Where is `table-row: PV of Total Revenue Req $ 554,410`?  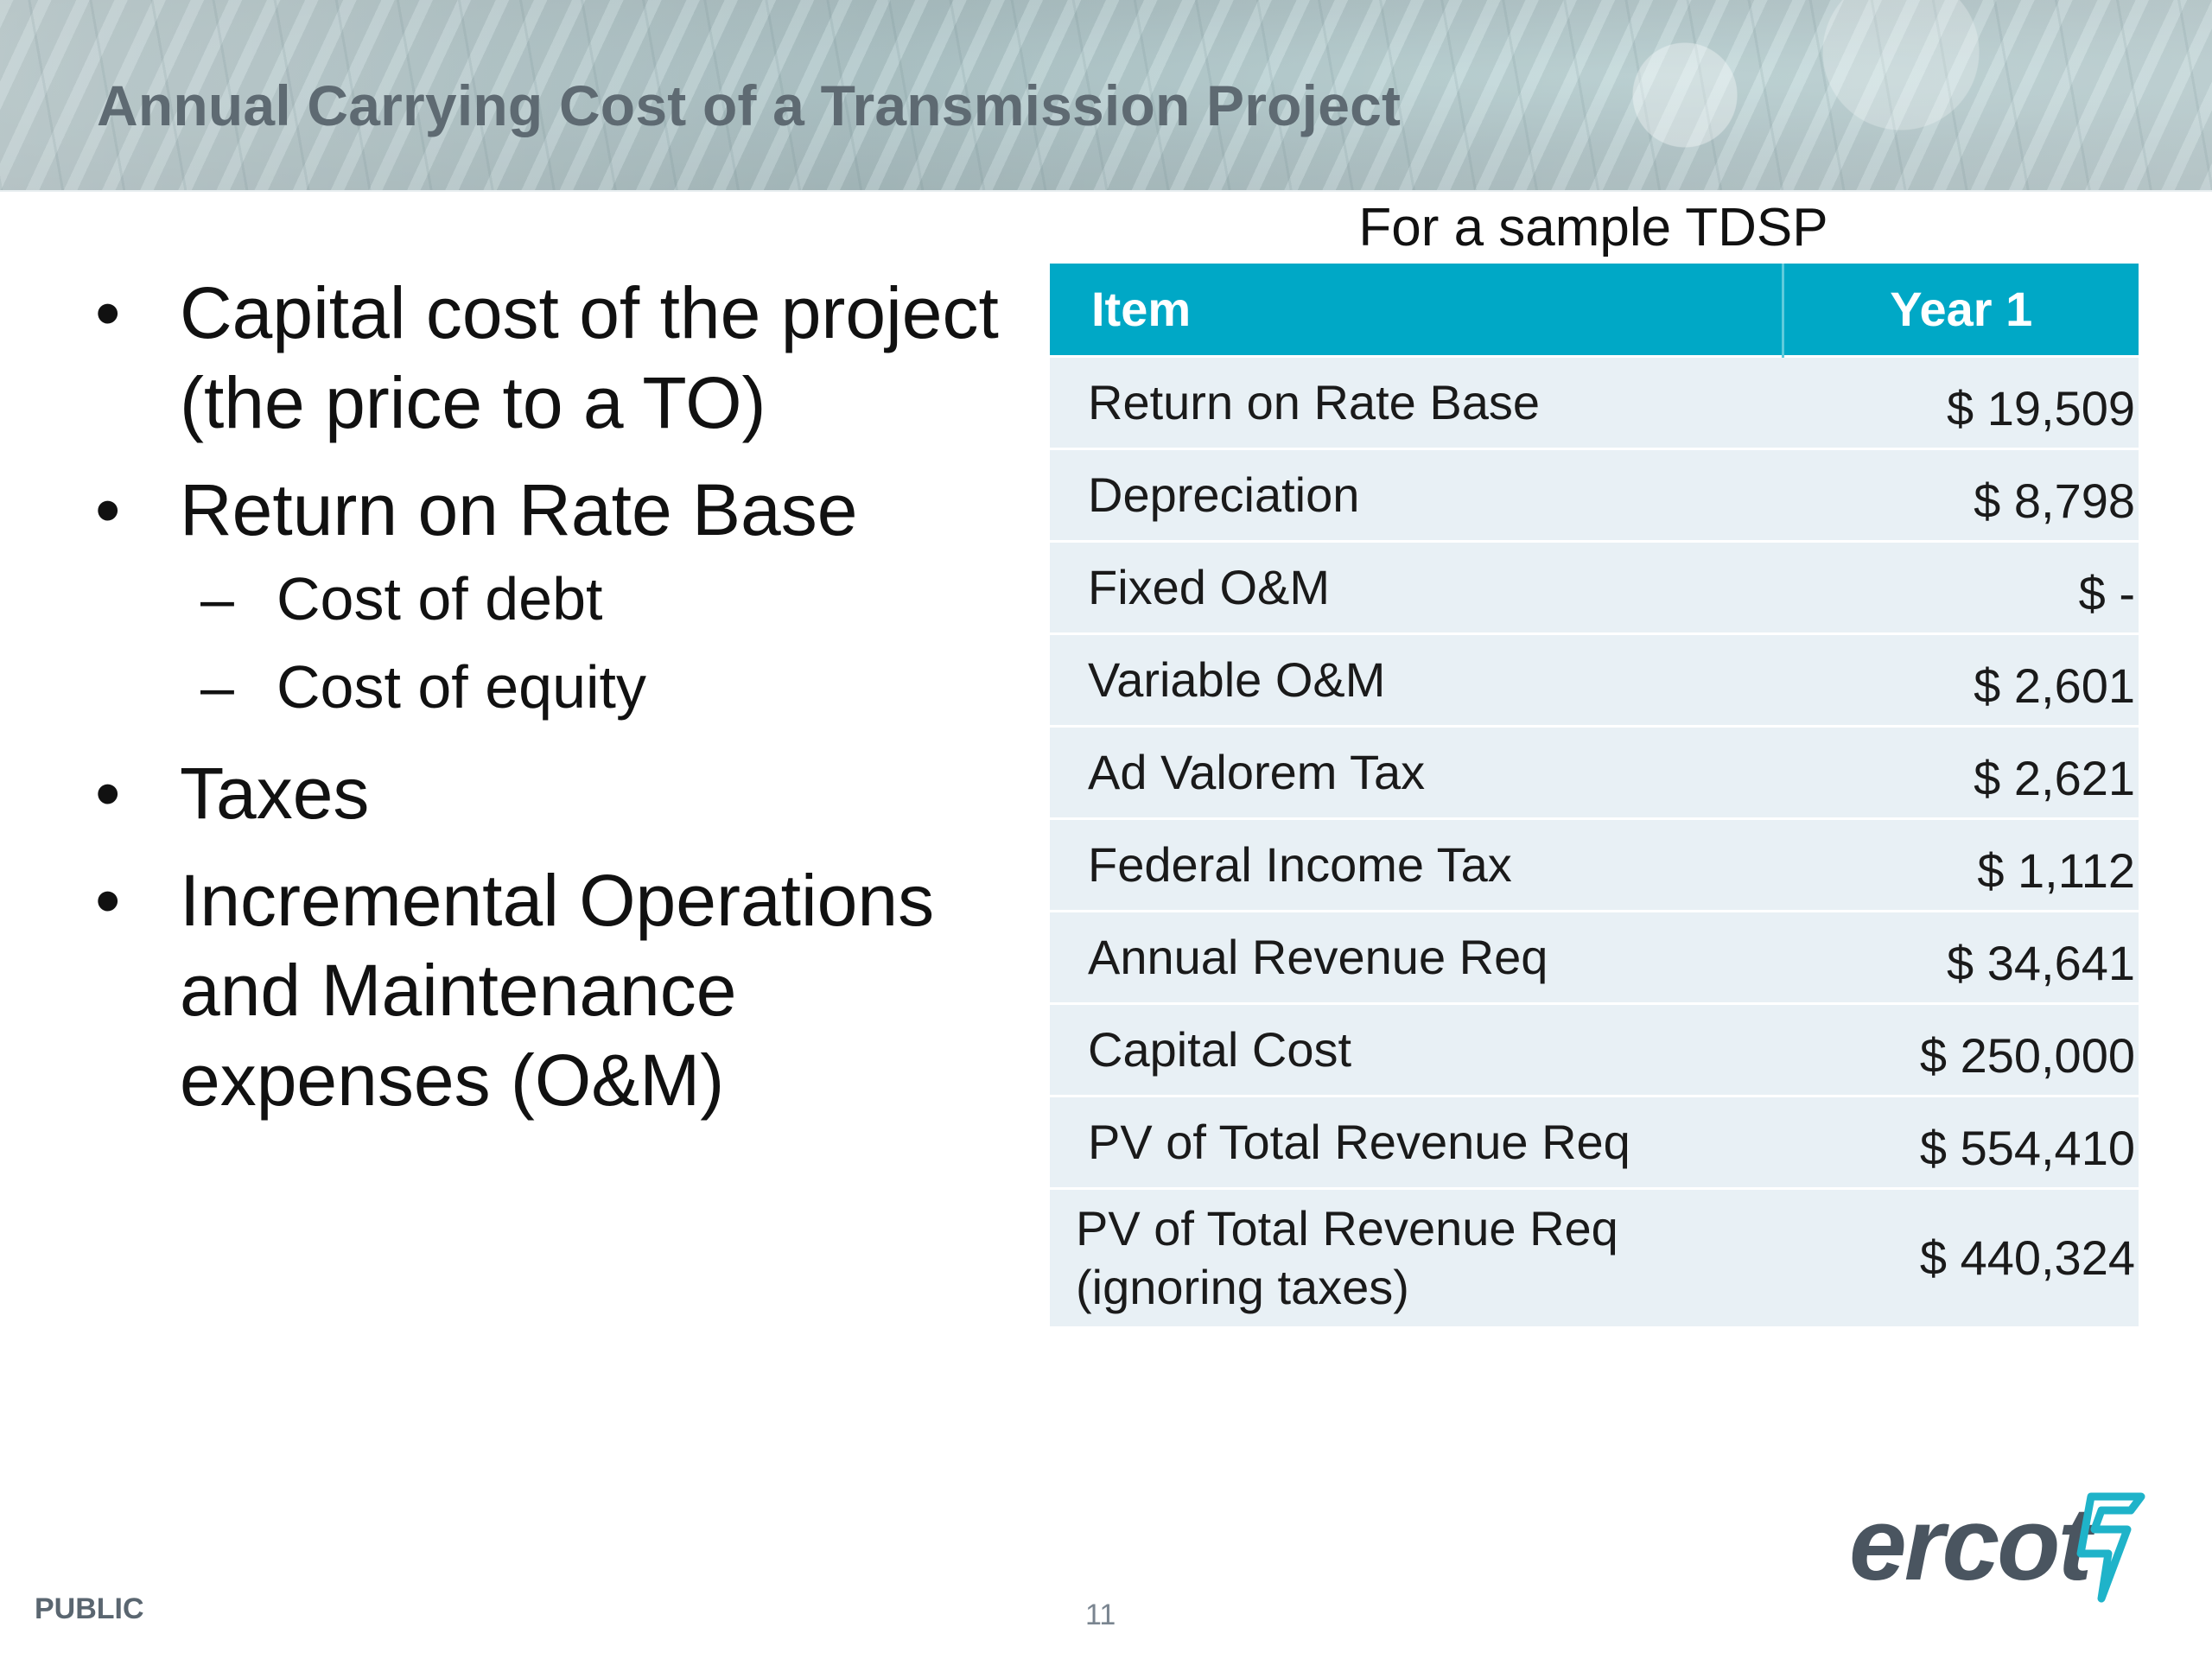
table-row: PV of Total Revenue Req $ 554,410 is located at coordinates (1594, 1141).